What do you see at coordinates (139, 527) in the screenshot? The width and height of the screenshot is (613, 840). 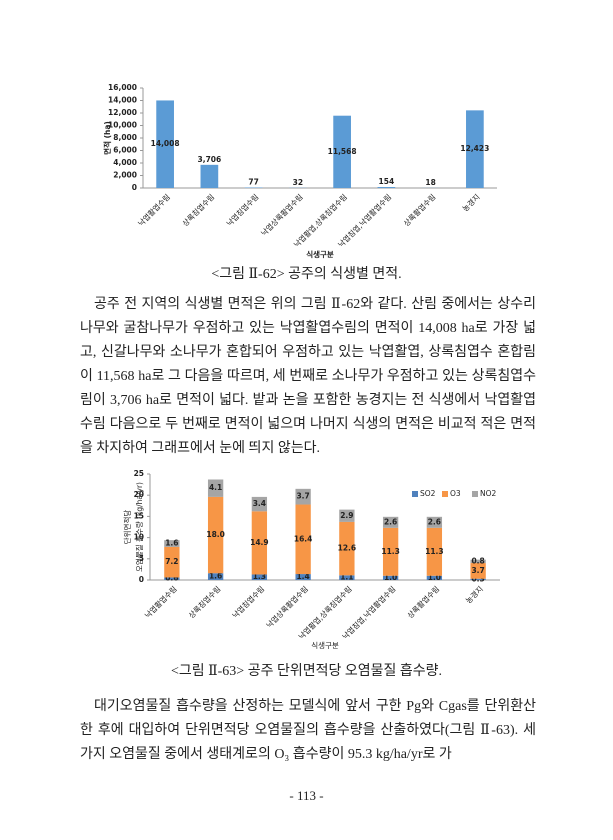 I see `y-axis-label: 오염물질 흡수량 (kg/ha/yr)` at bounding box center [139, 527].